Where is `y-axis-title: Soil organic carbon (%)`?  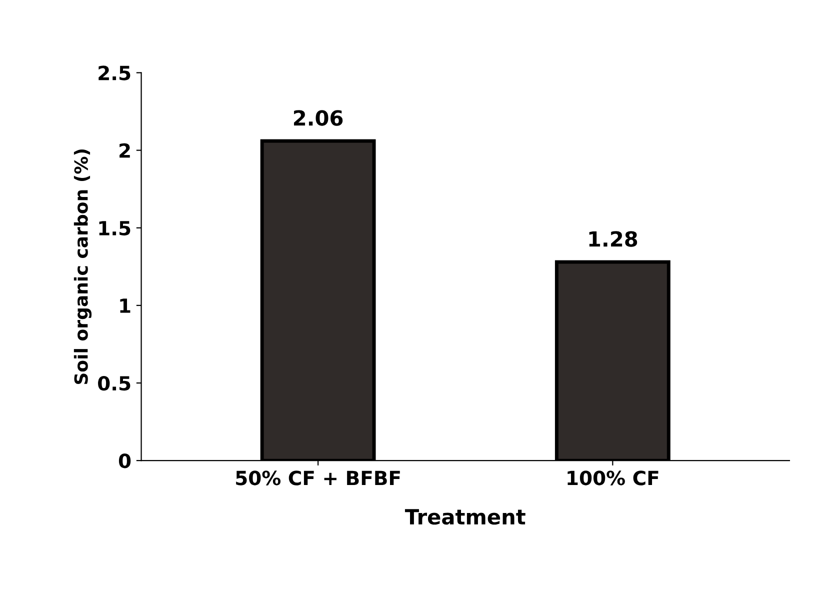 y-axis-title: Soil organic carbon (%) is located at coordinates (83, 267).